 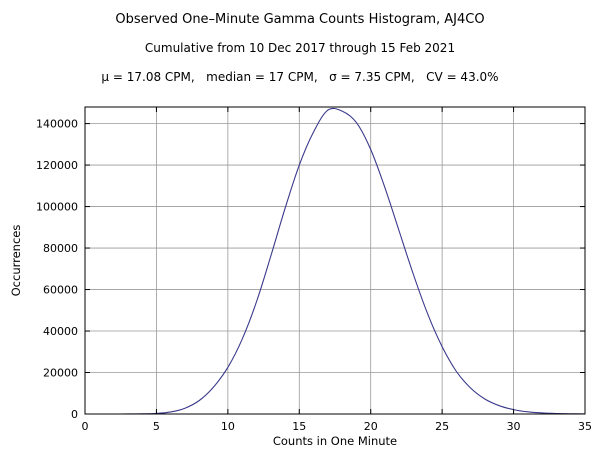 I want to click on x-tick-label: 30, so click(x=514, y=426).